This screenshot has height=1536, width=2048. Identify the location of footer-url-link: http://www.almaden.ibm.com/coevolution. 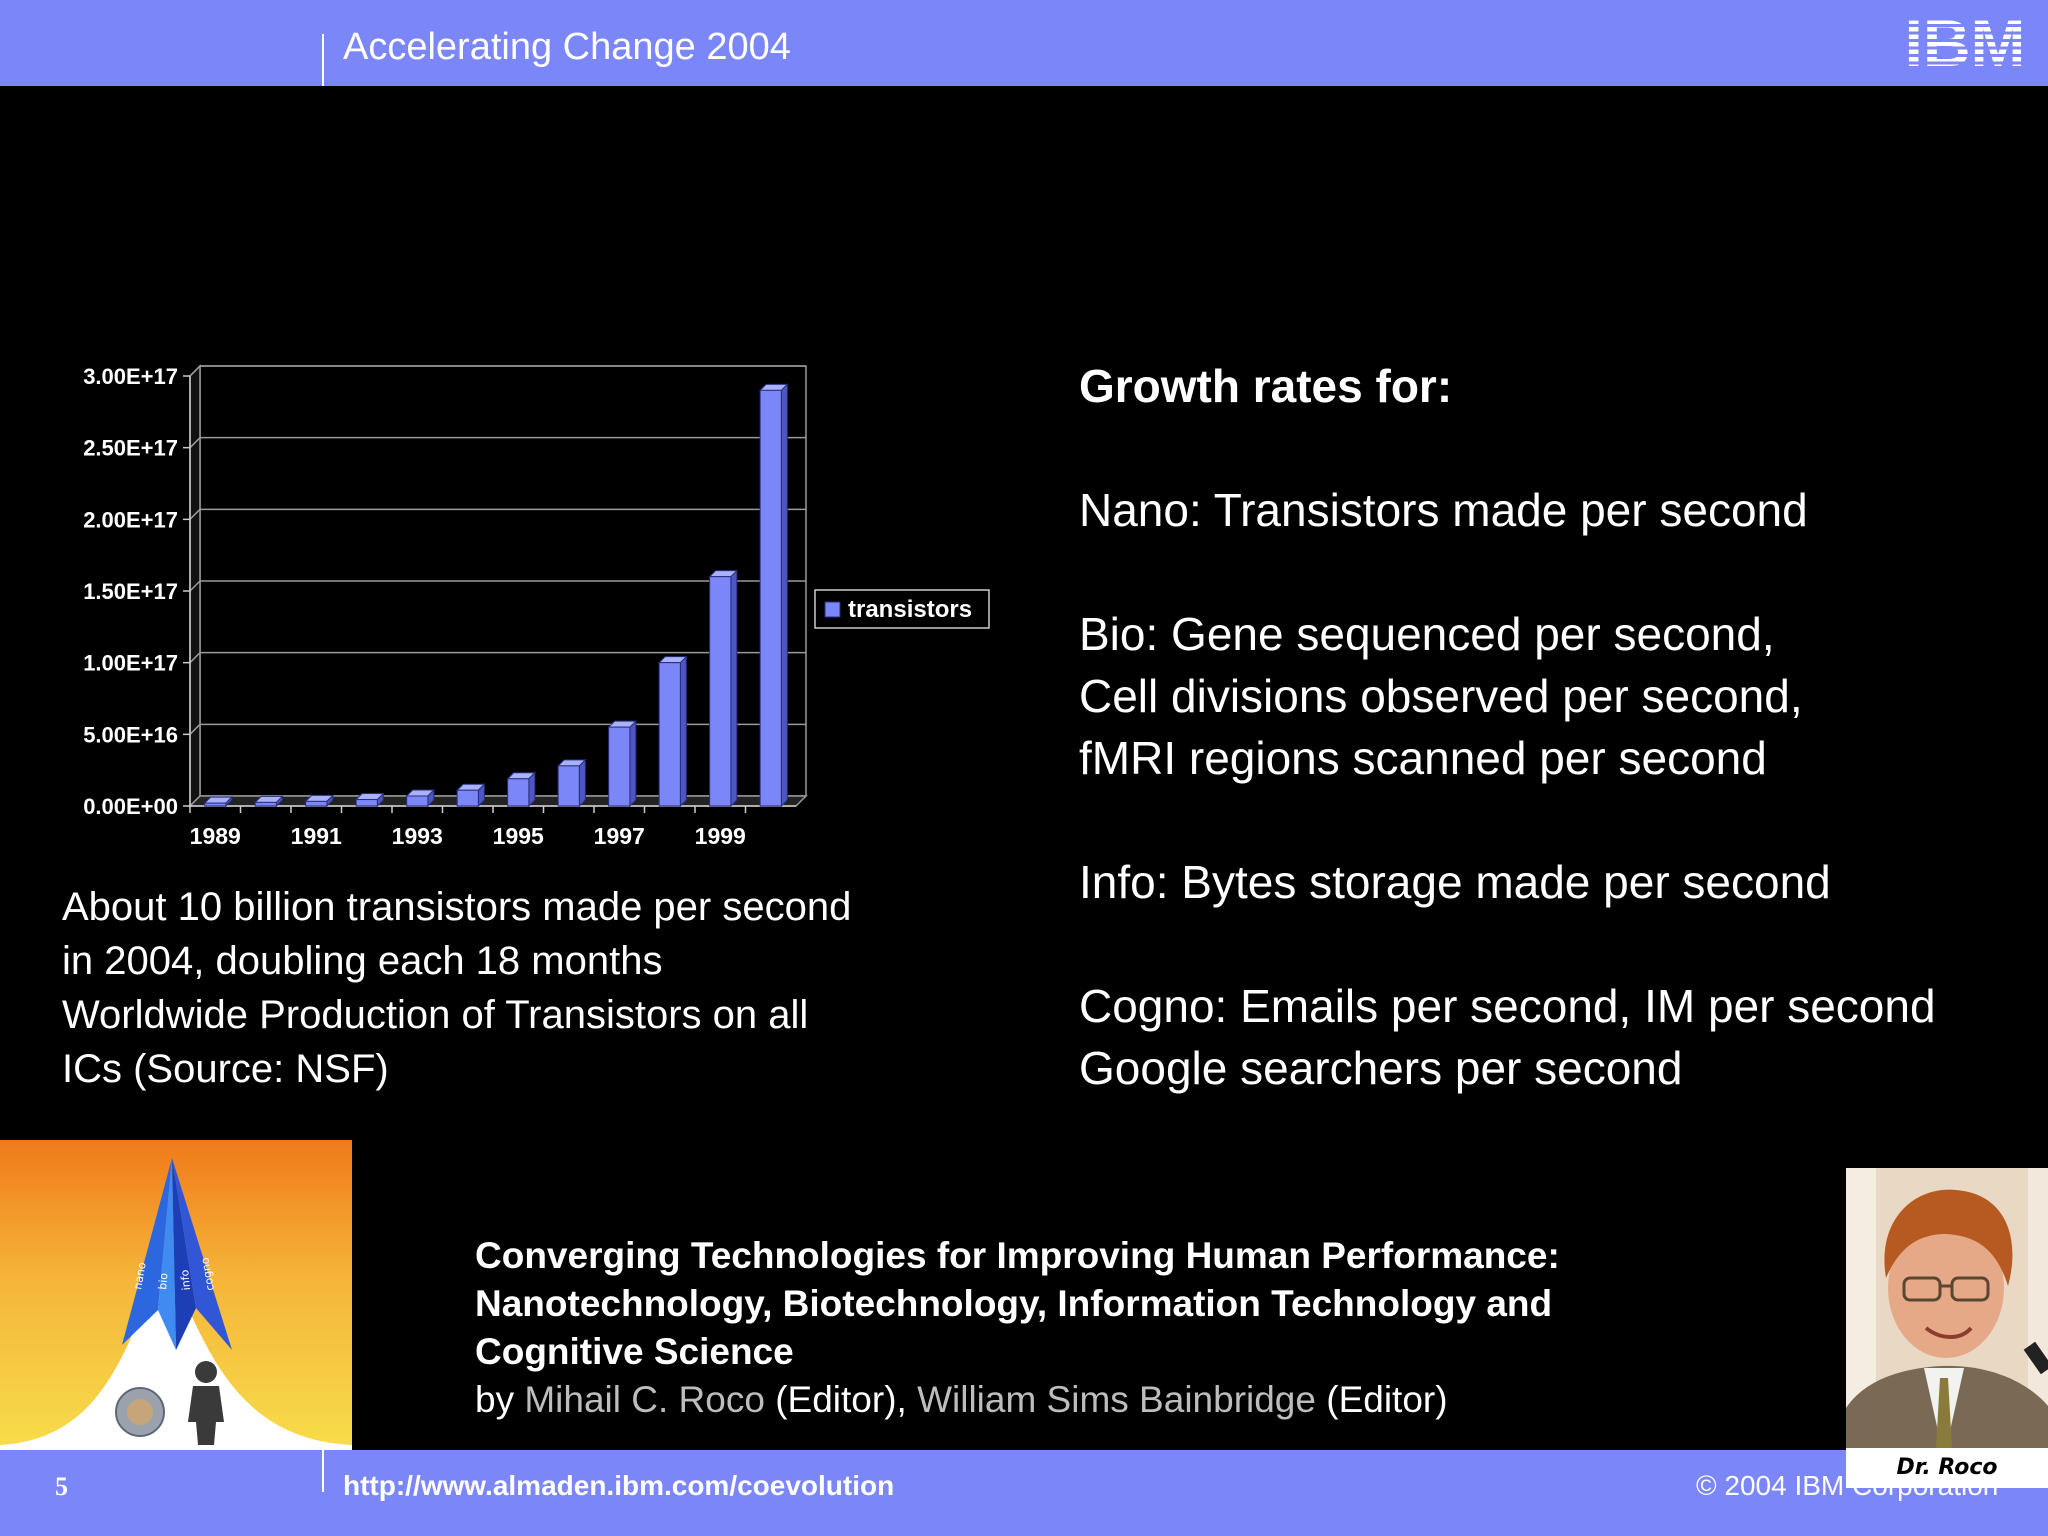
(619, 1485).